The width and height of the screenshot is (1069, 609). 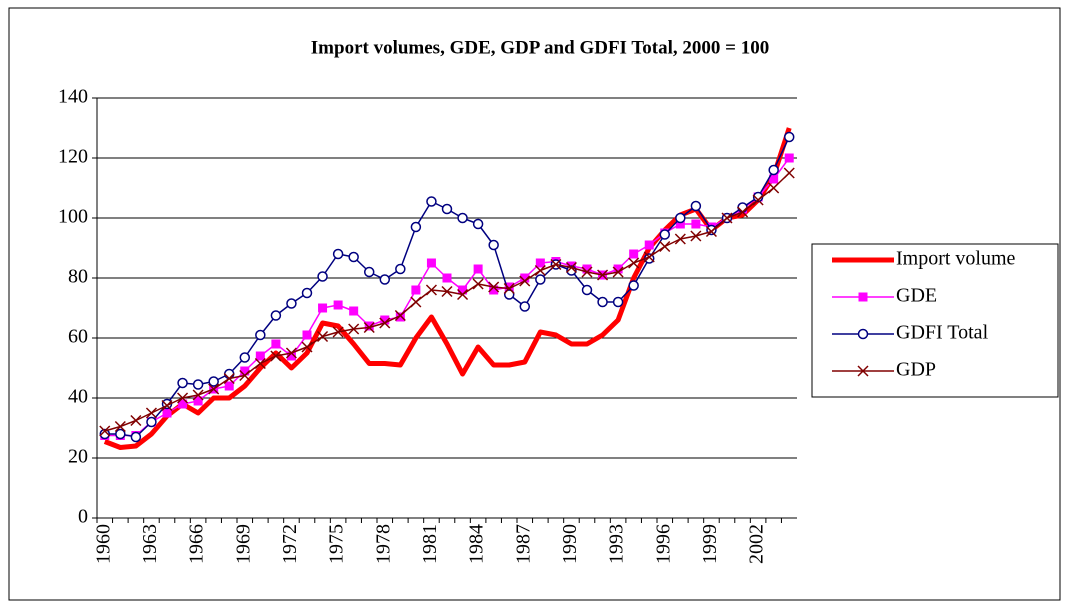 What do you see at coordinates (942, 333) in the screenshot?
I see `legend-label: GDFI Total` at bounding box center [942, 333].